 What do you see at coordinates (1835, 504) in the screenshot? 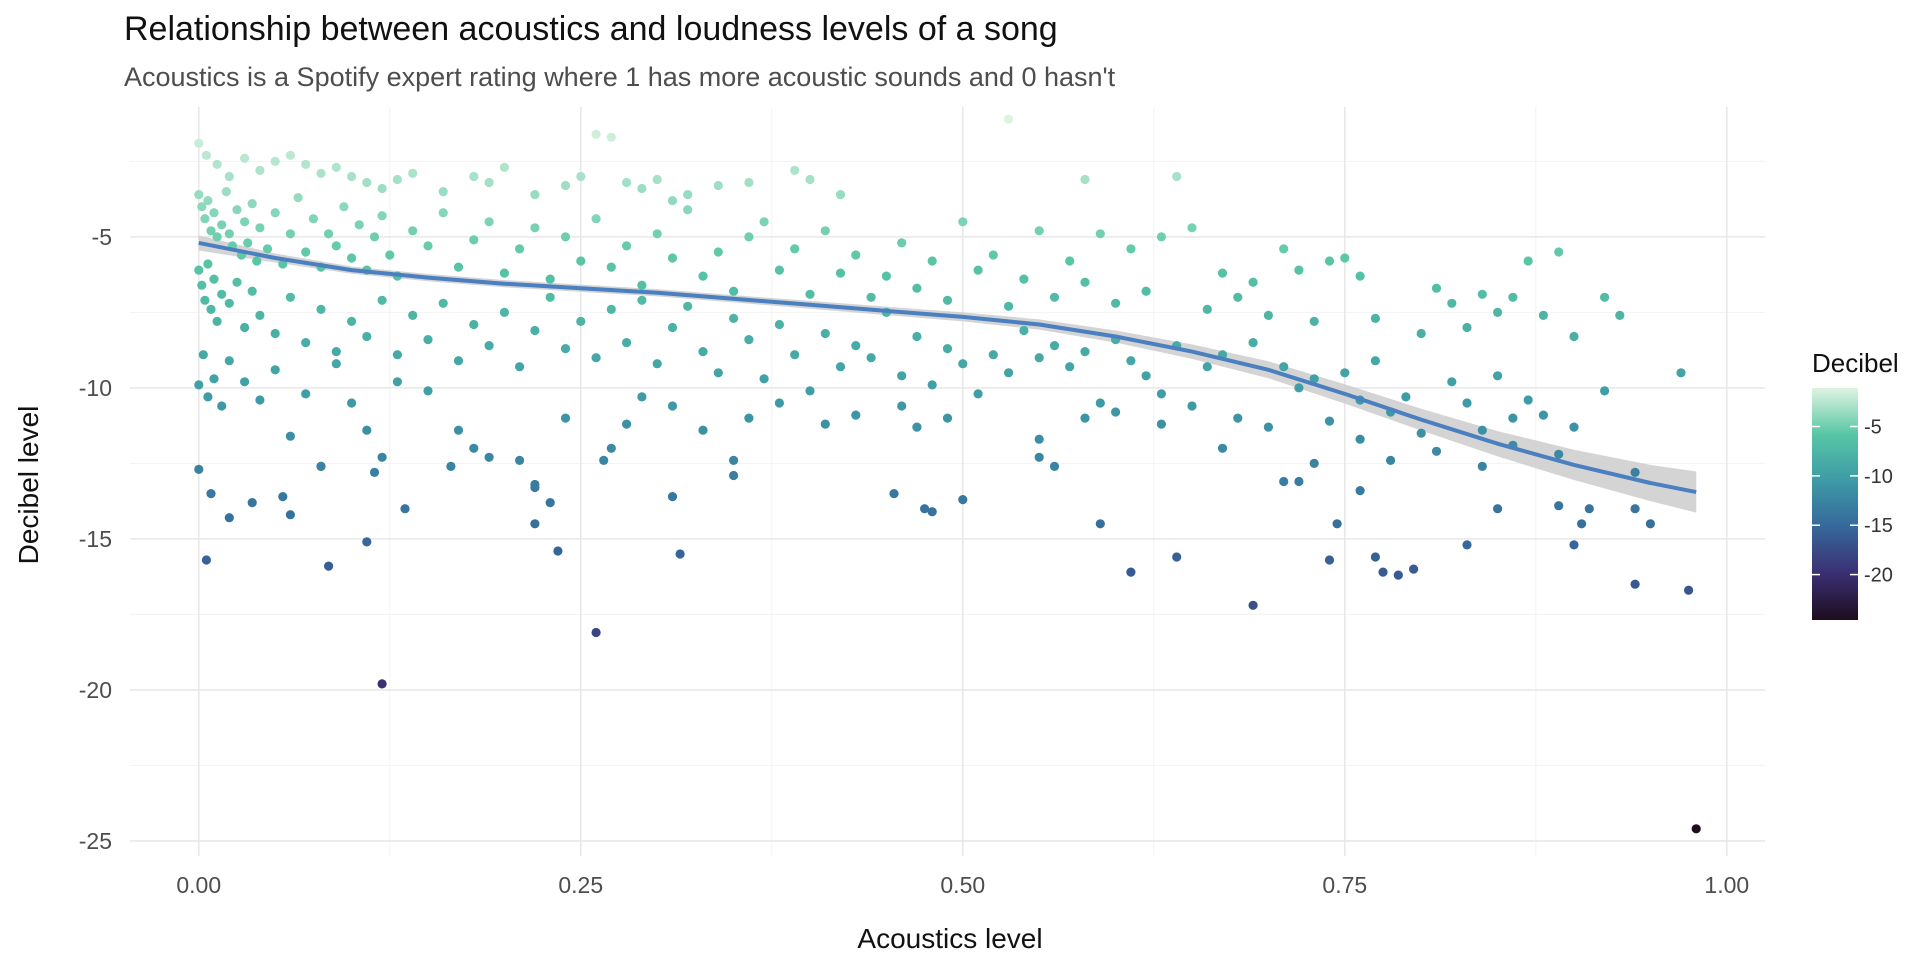
I see `legend-colorbar` at bounding box center [1835, 504].